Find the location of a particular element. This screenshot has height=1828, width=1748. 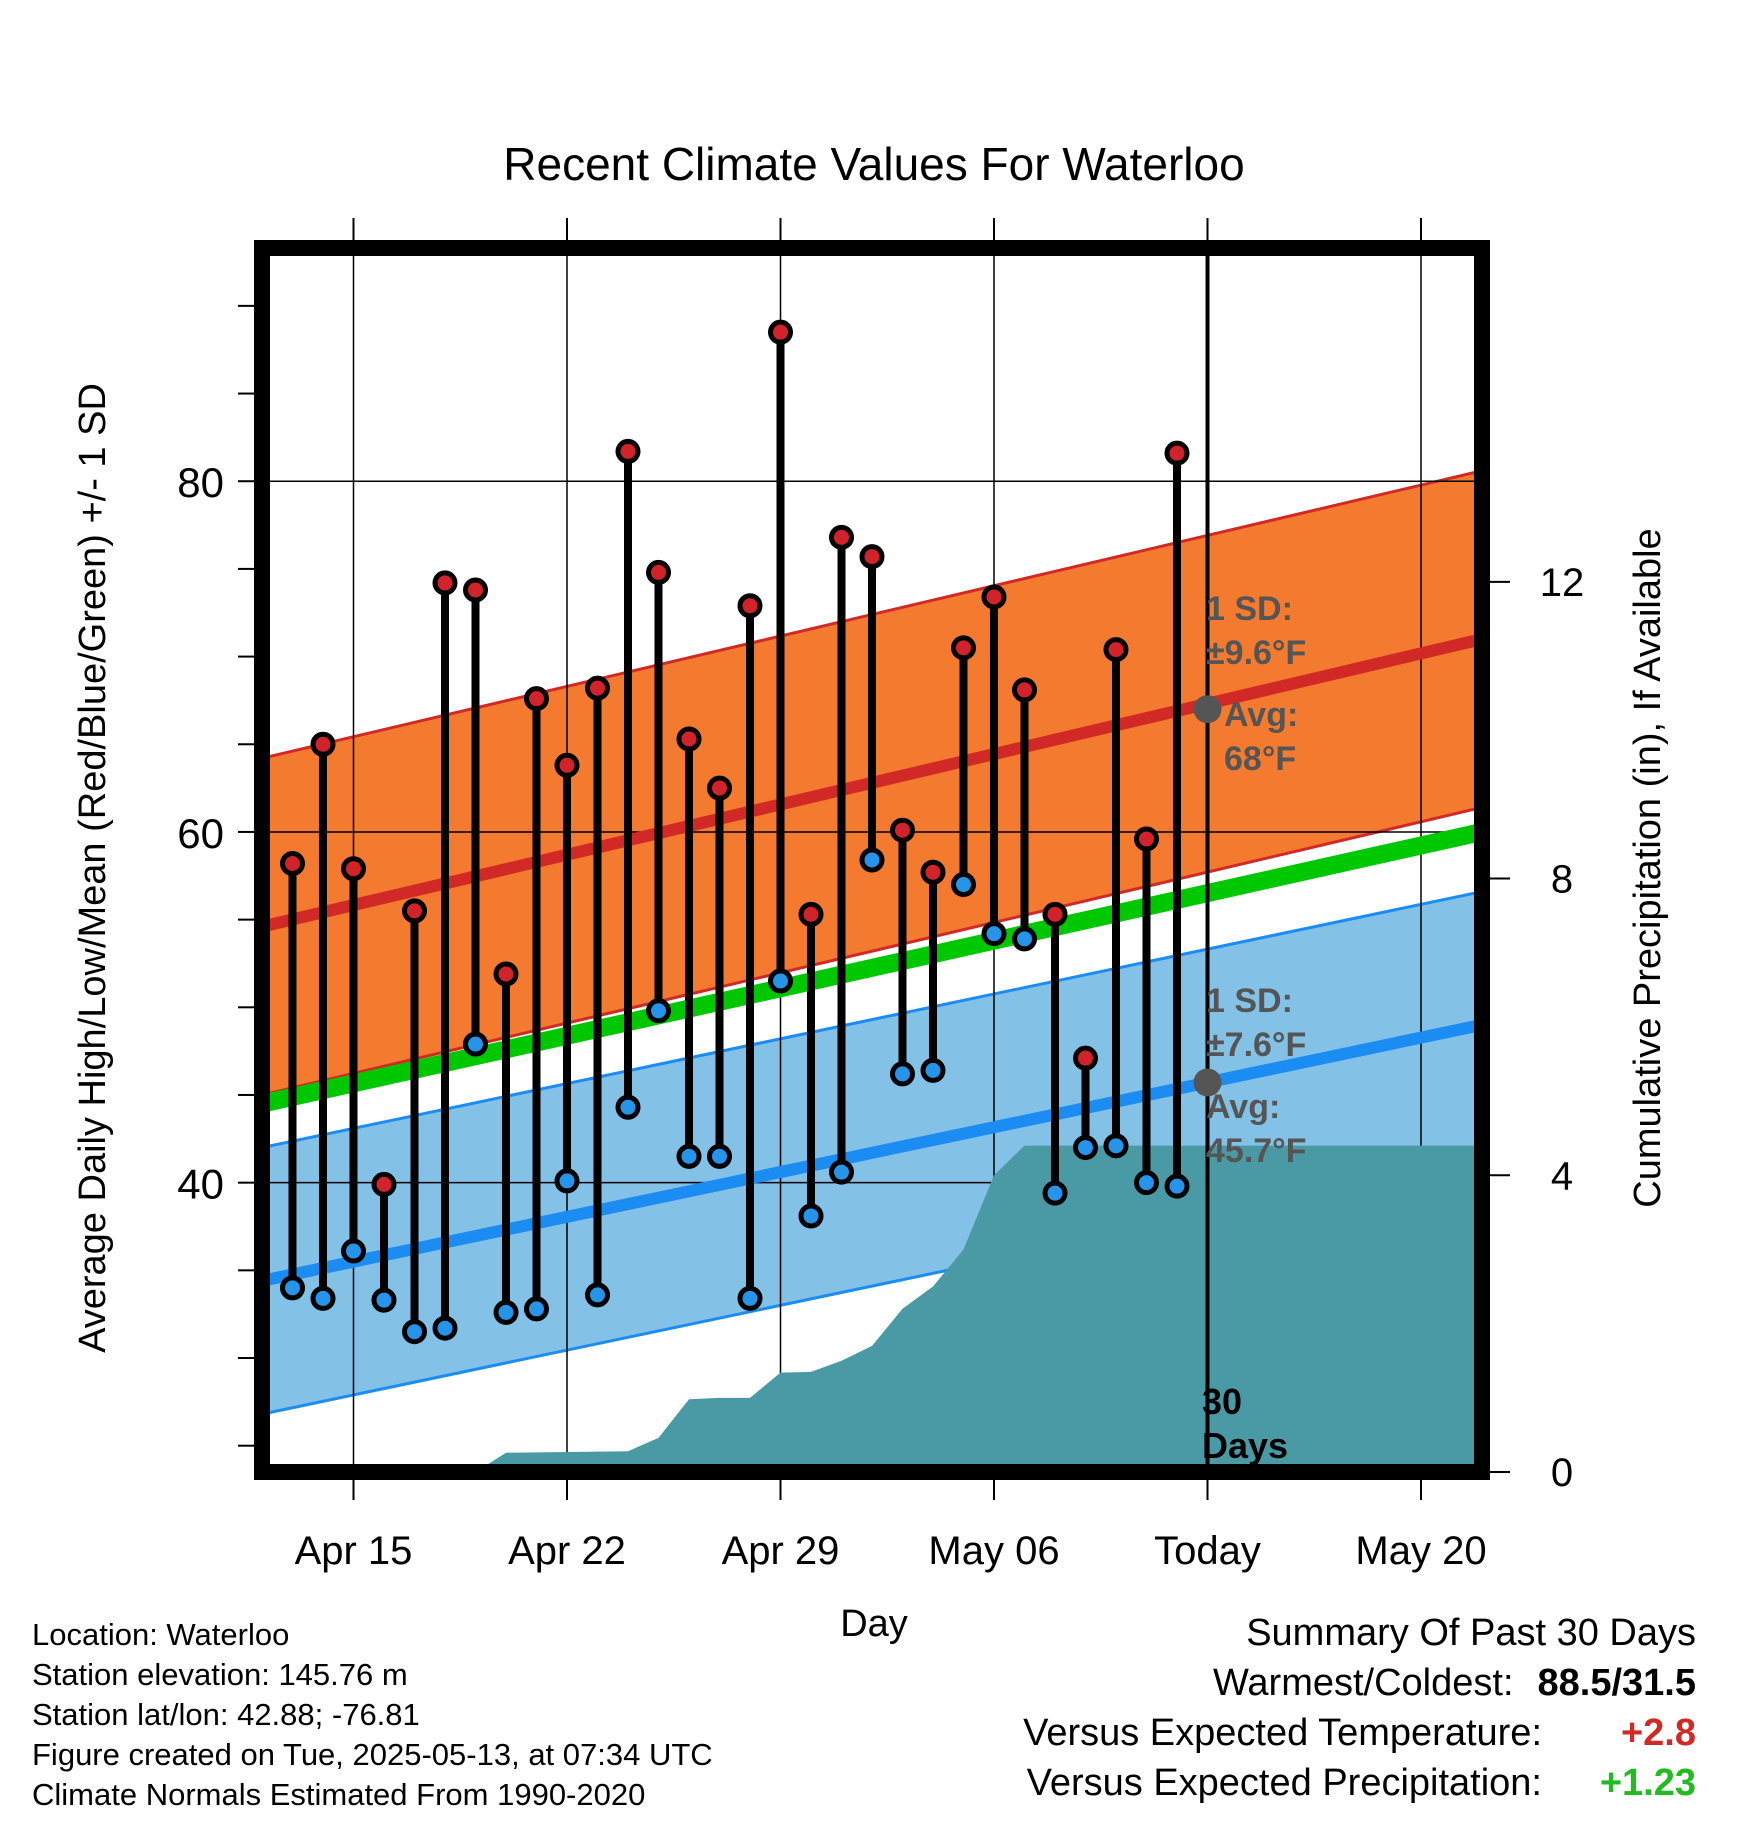

x-tick-label-5: May 20 is located at coordinates (1420, 1551).